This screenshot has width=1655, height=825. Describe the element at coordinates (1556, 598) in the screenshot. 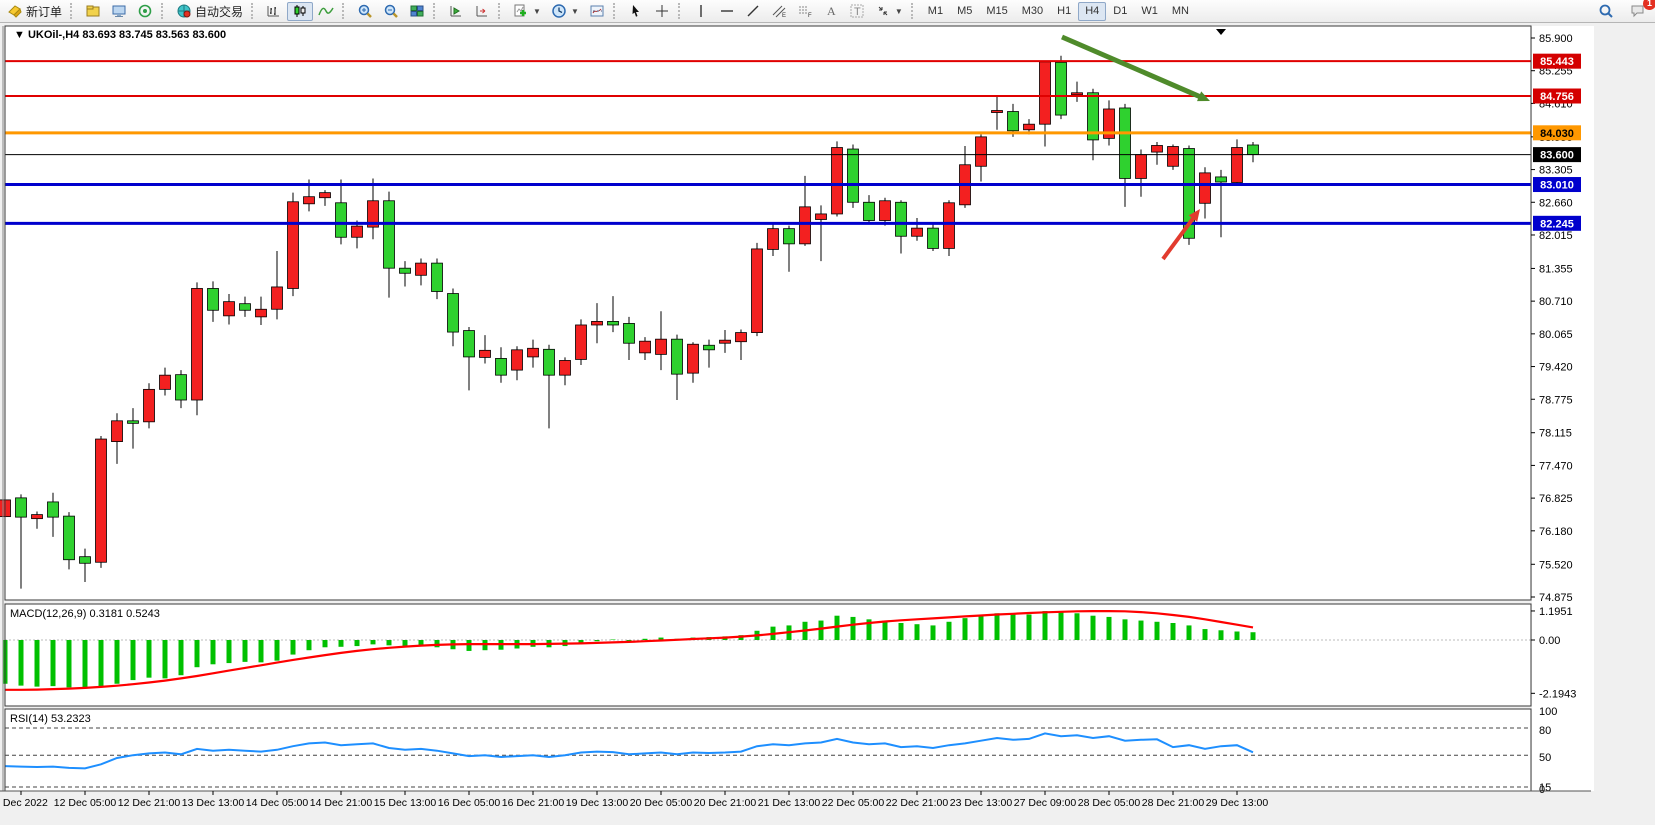

I see `price-tick-label: 74.875` at that location.